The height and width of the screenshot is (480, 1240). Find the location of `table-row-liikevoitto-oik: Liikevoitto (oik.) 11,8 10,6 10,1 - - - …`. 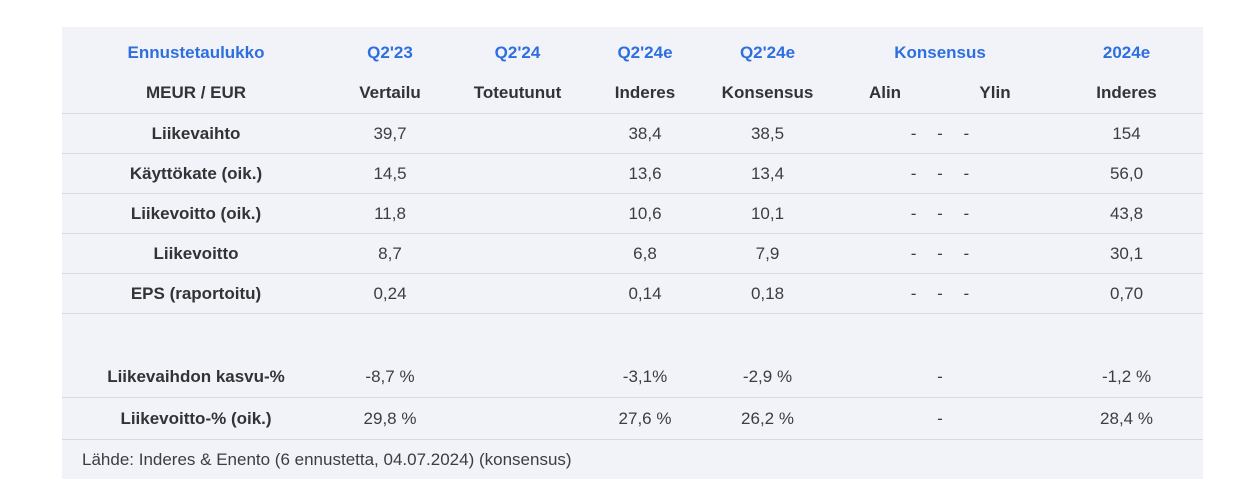

table-row-liikevoitto-oik: Liikevoitto (oik.) 11,8 10,6 10,1 - - - … is located at coordinates (633, 213).